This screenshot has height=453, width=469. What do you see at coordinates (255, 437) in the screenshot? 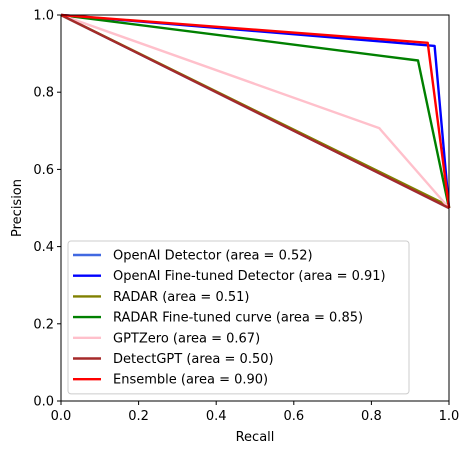
I see `x-axis-label: Recall` at bounding box center [255, 437].